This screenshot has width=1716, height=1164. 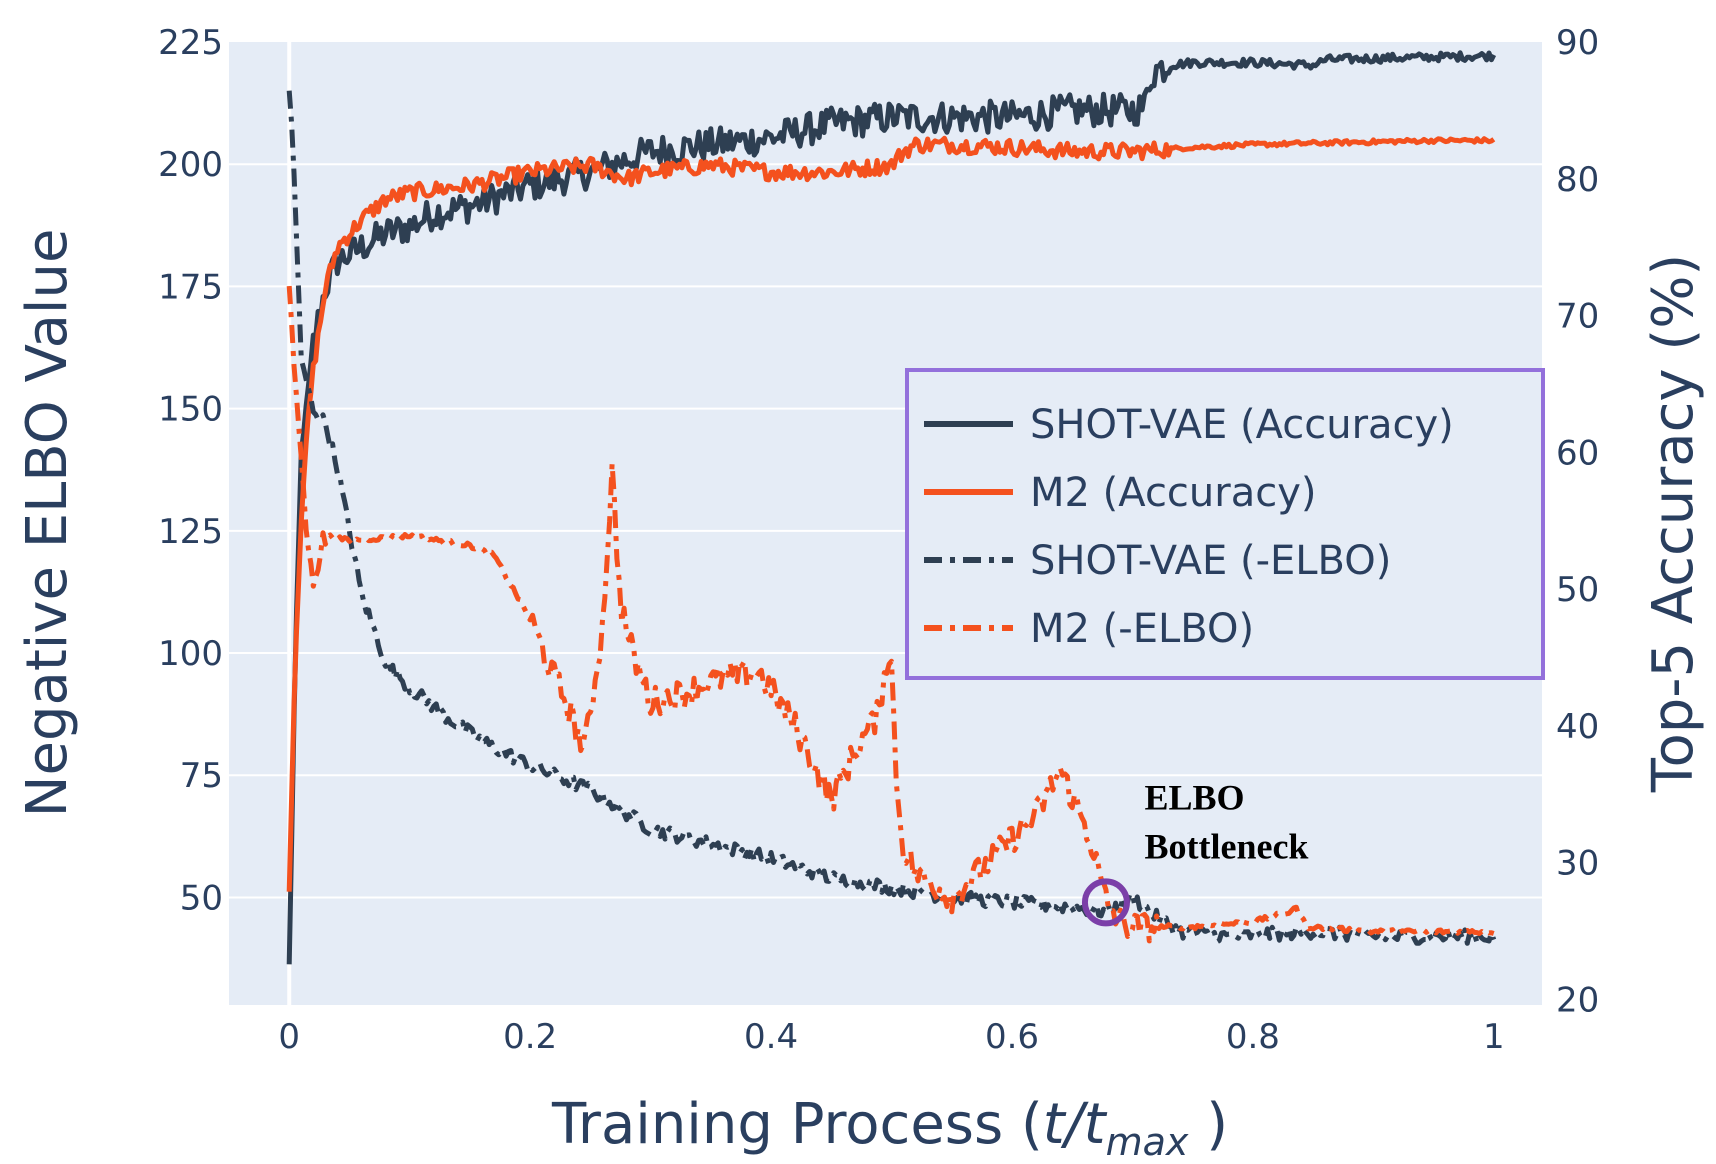 What do you see at coordinates (190, 43) in the screenshot?
I see `y-left-tick-label: 225` at bounding box center [190, 43].